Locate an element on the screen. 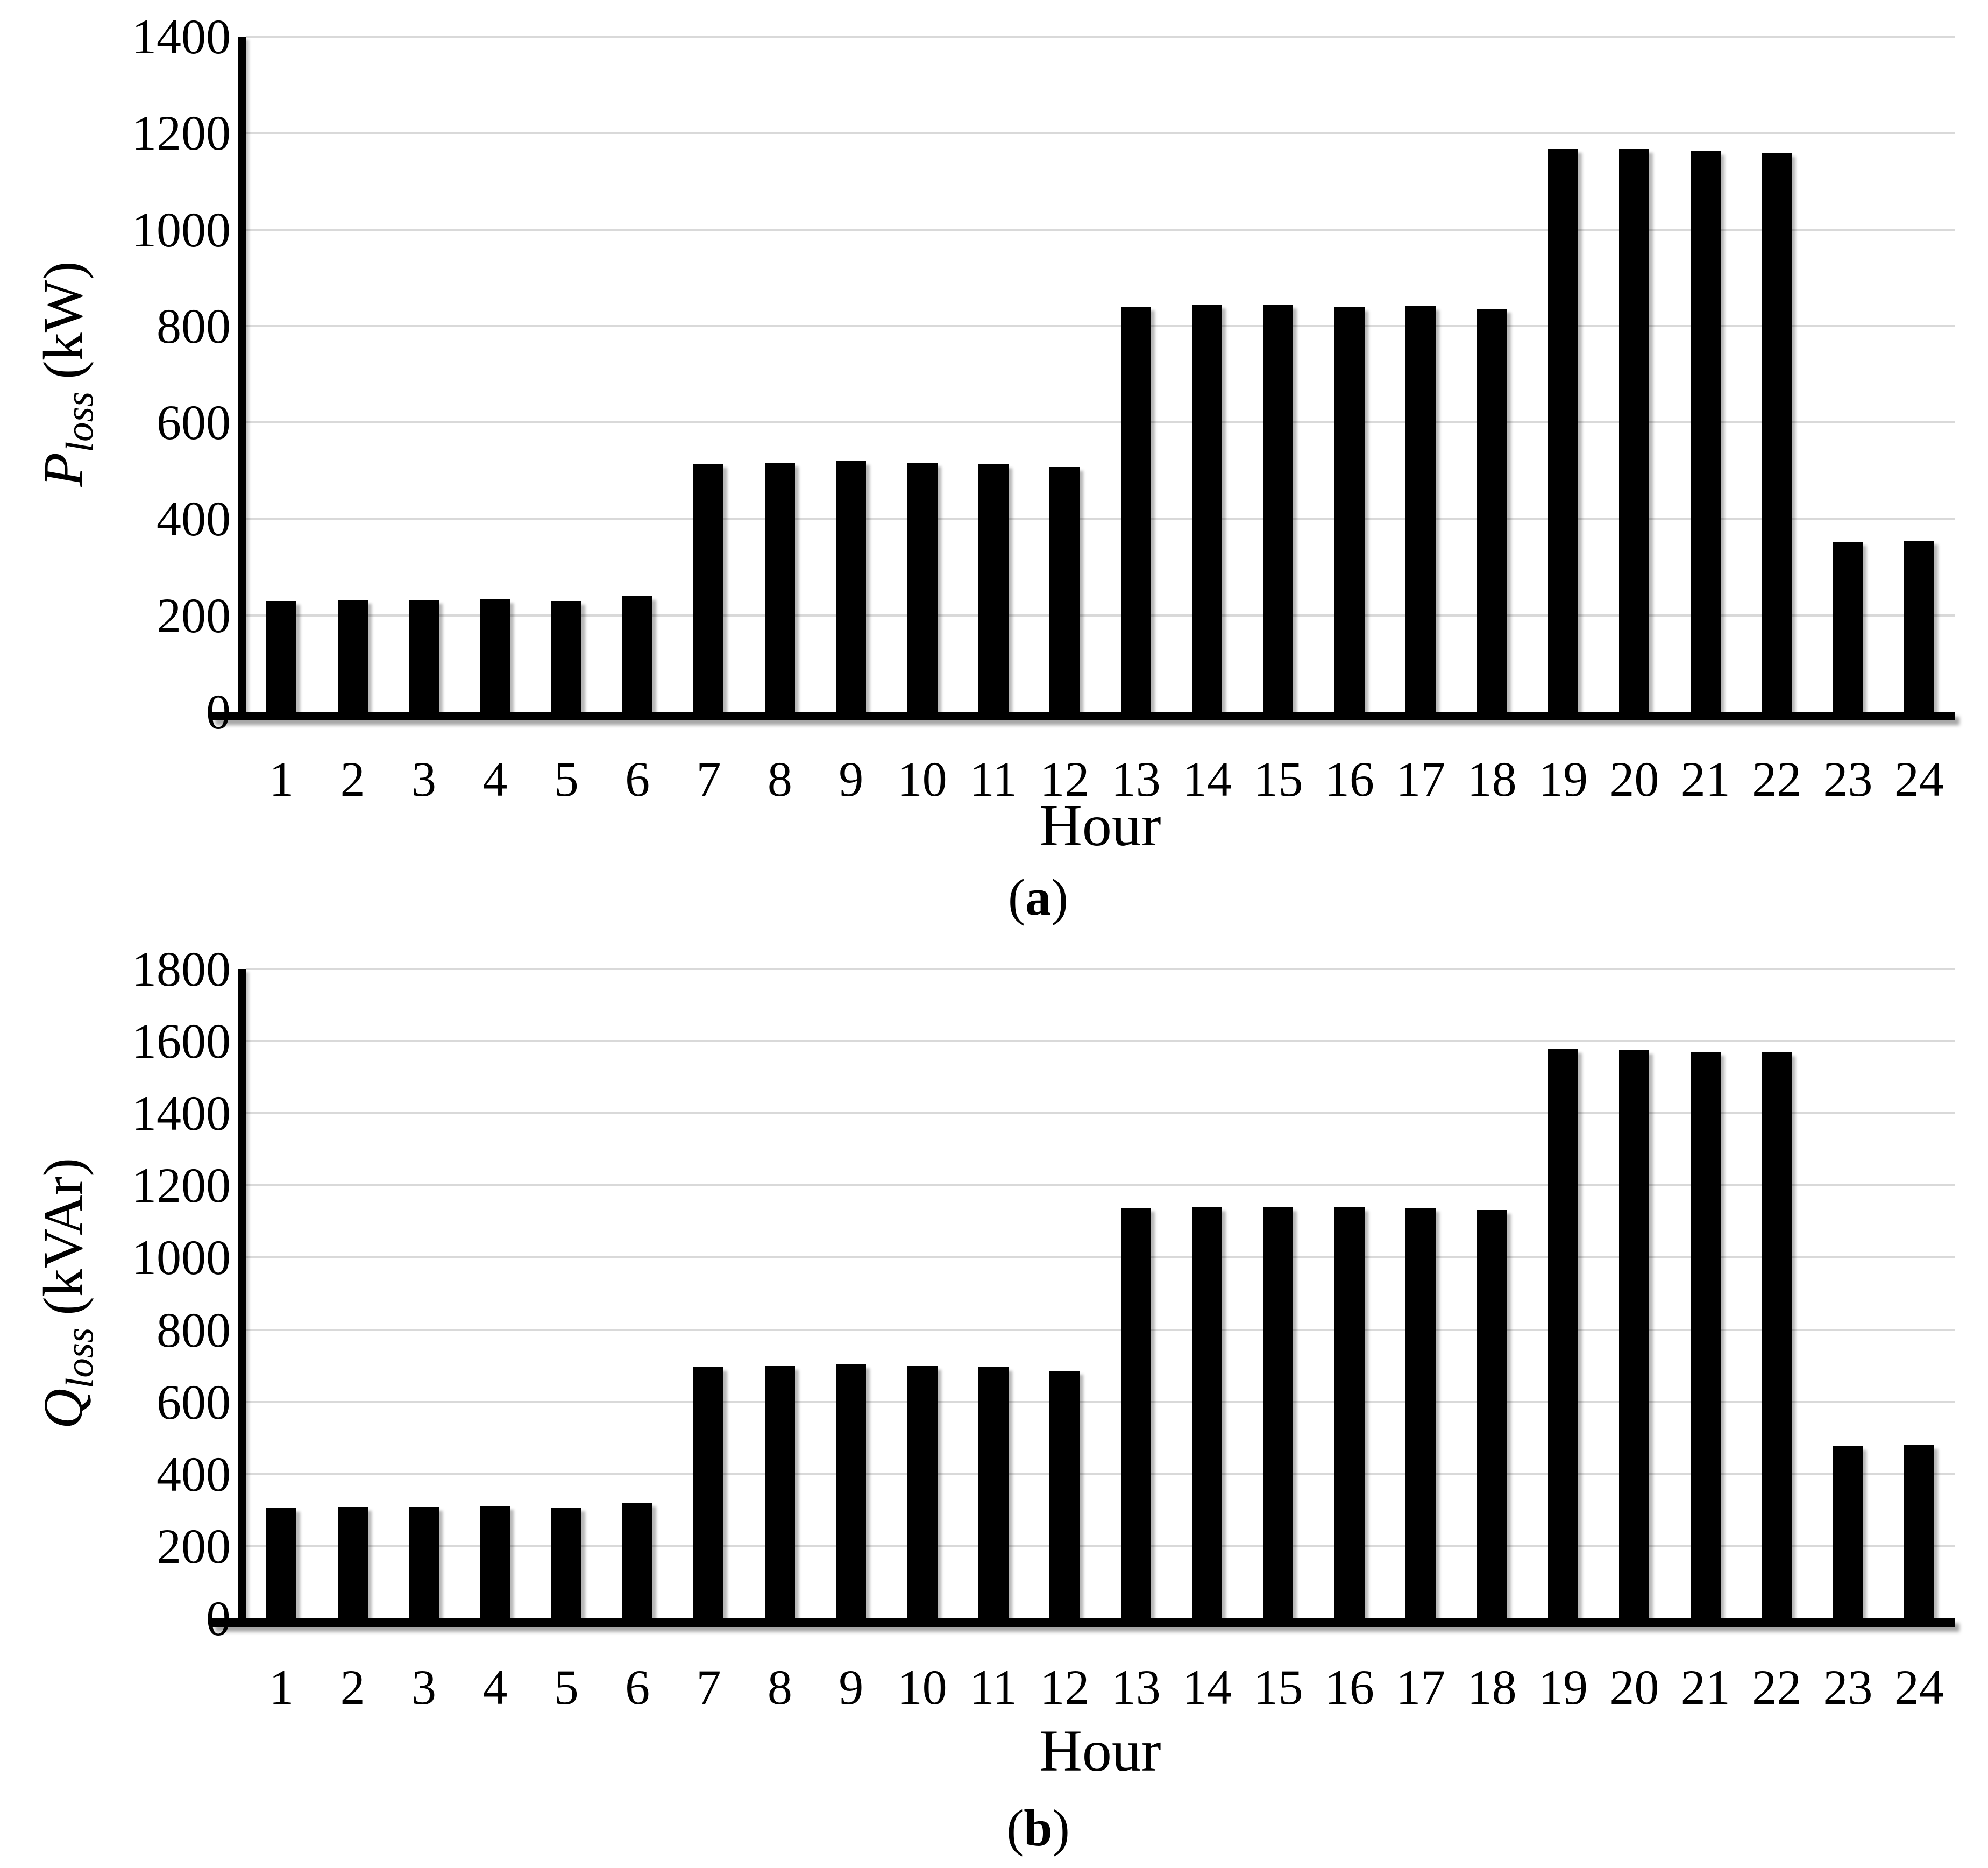 This screenshot has height=1868, width=1988. y-axis-subscript-b: loss is located at coordinates (80, 1358).